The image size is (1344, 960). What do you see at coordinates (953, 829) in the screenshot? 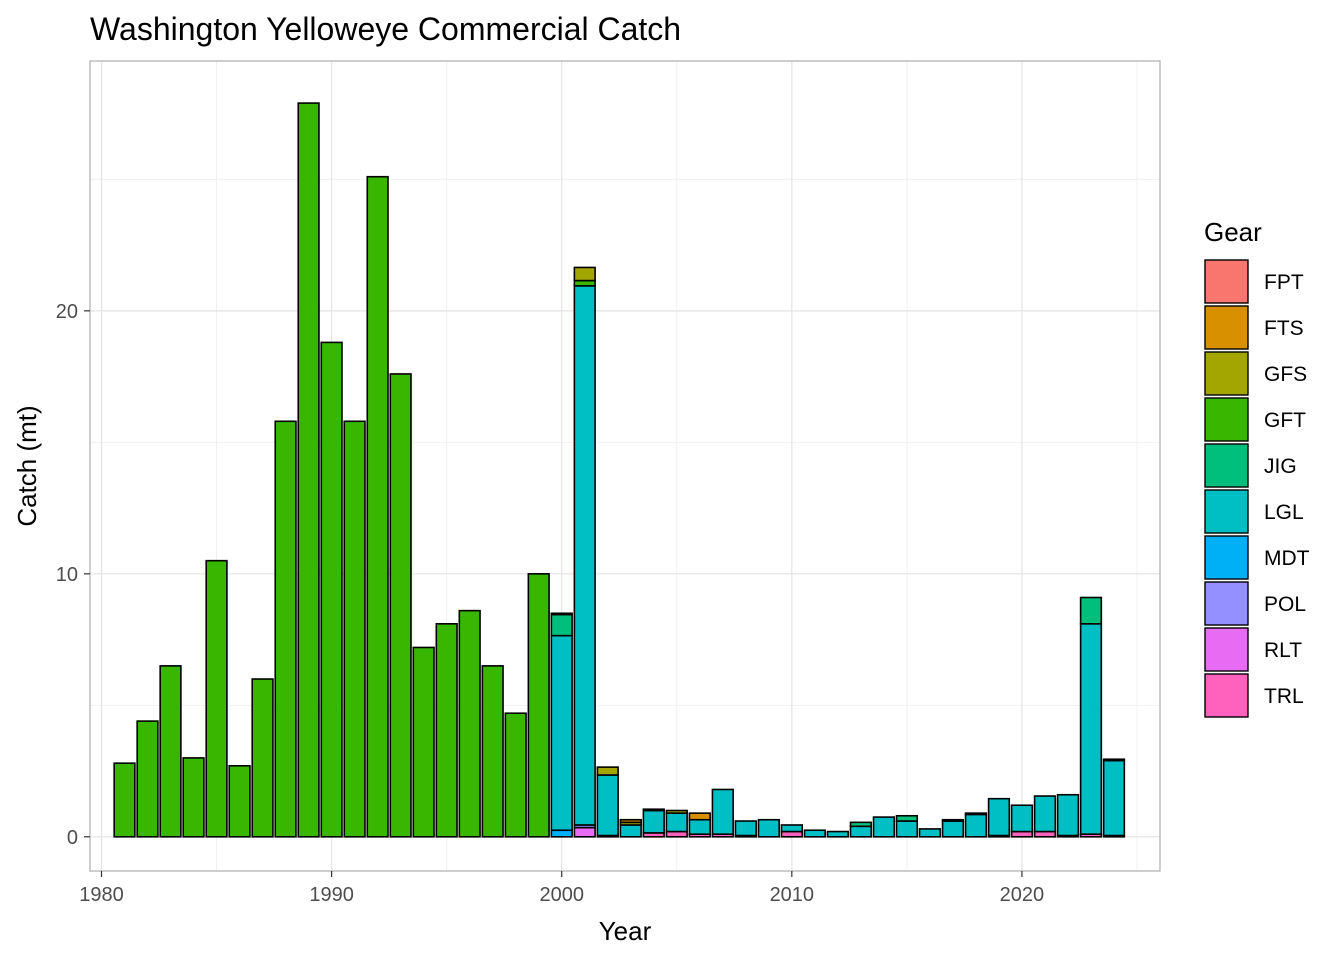
I see `bar-segment-2017-LGL` at bounding box center [953, 829].